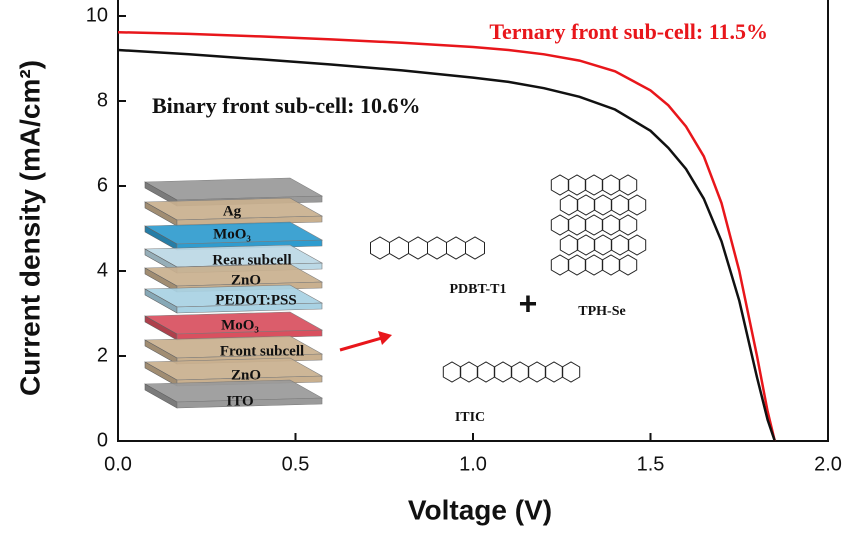 This screenshot has width=855, height=534. What do you see at coordinates (628, 31) in the screenshot?
I see `series-annotation: Ternary front sub-cell: 11.5%` at bounding box center [628, 31].